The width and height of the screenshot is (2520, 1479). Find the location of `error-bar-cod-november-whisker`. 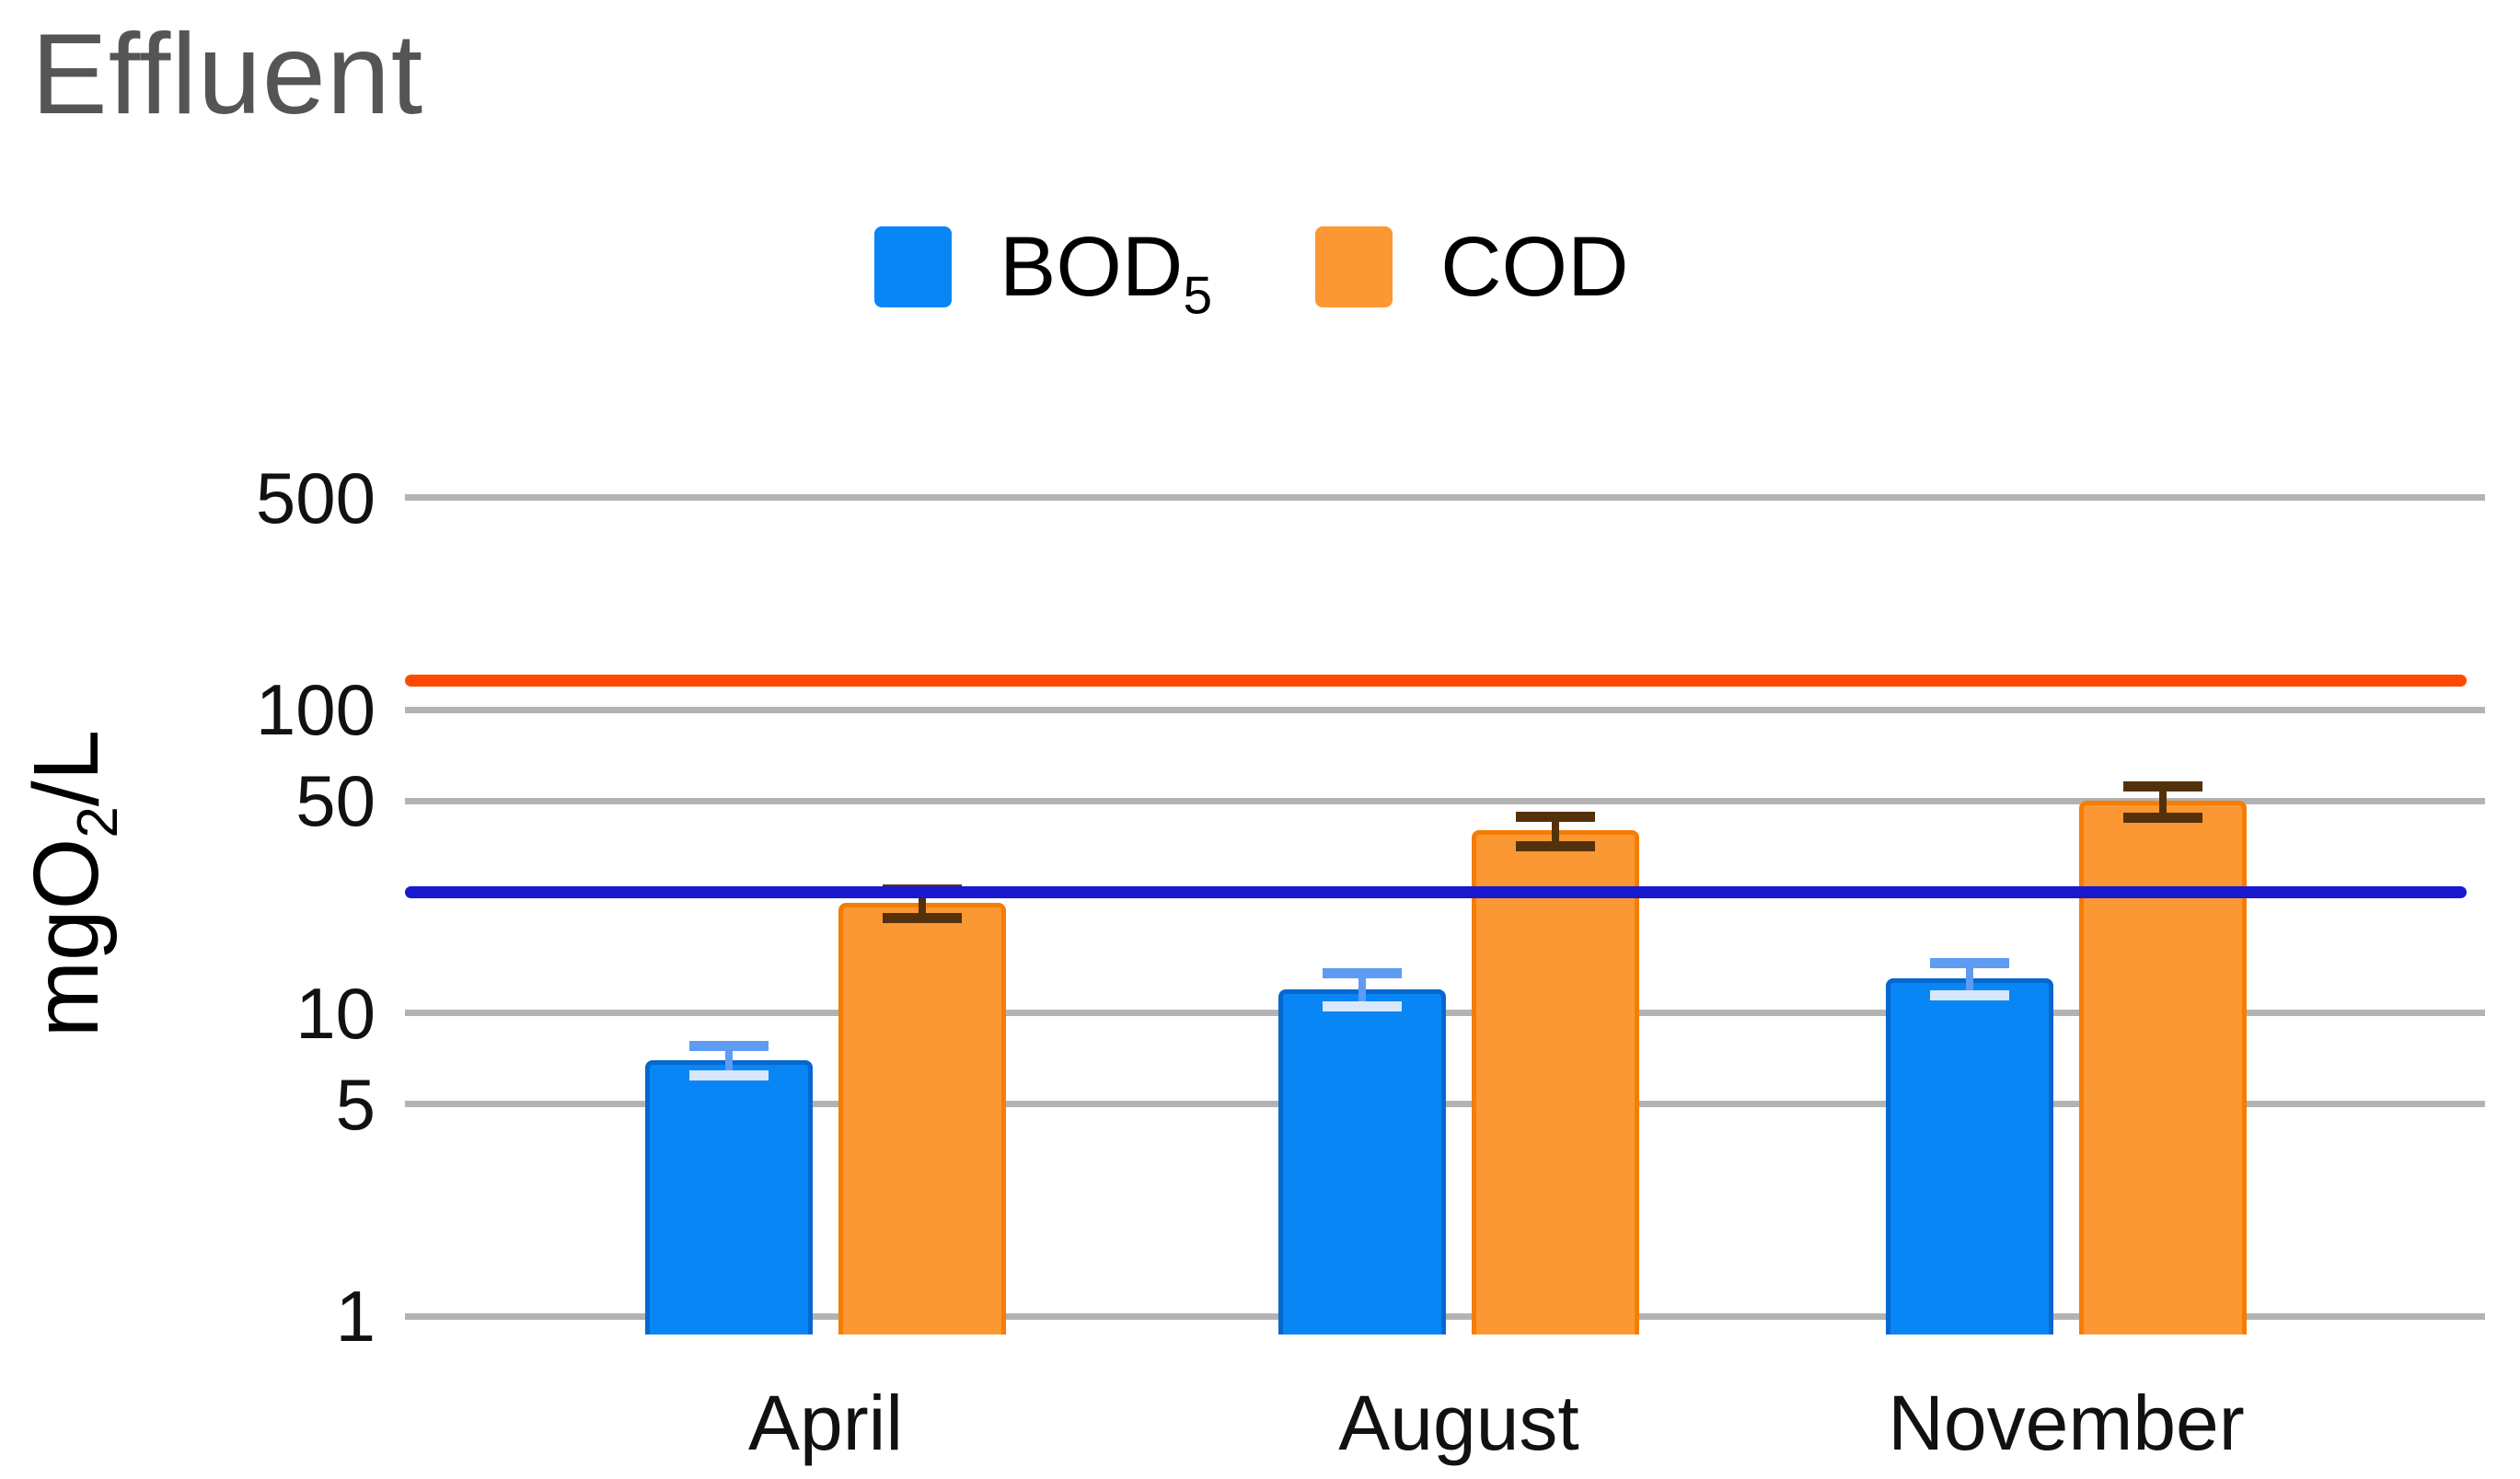

error-bar-cod-november-whisker is located at coordinates (2163, 802).